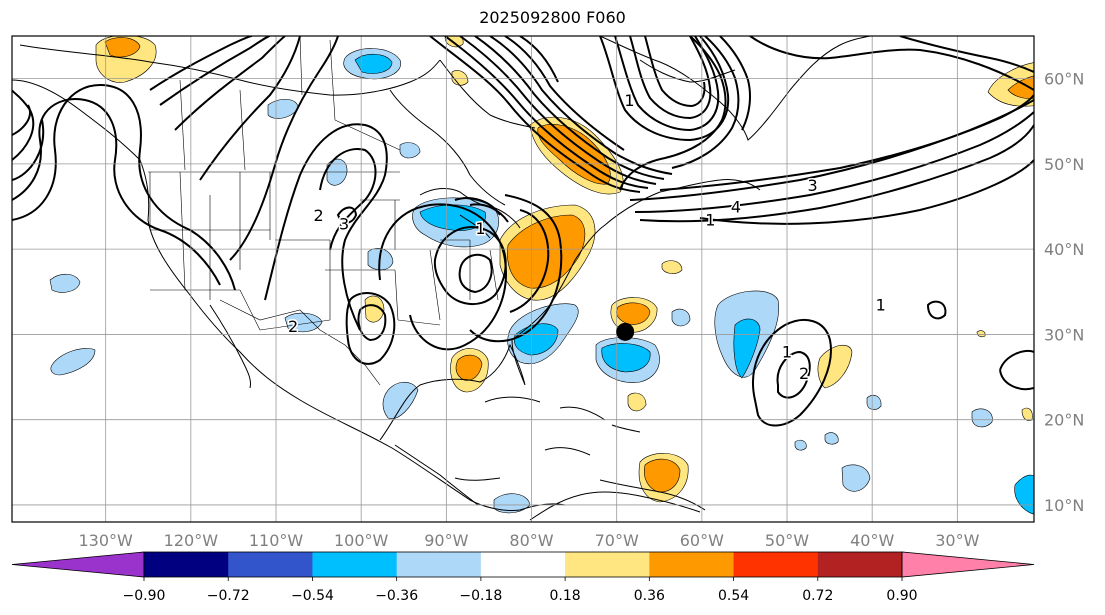 This screenshot has width=1105, height=615. I want to click on map-title: 2025092800 F060, so click(552, 17).